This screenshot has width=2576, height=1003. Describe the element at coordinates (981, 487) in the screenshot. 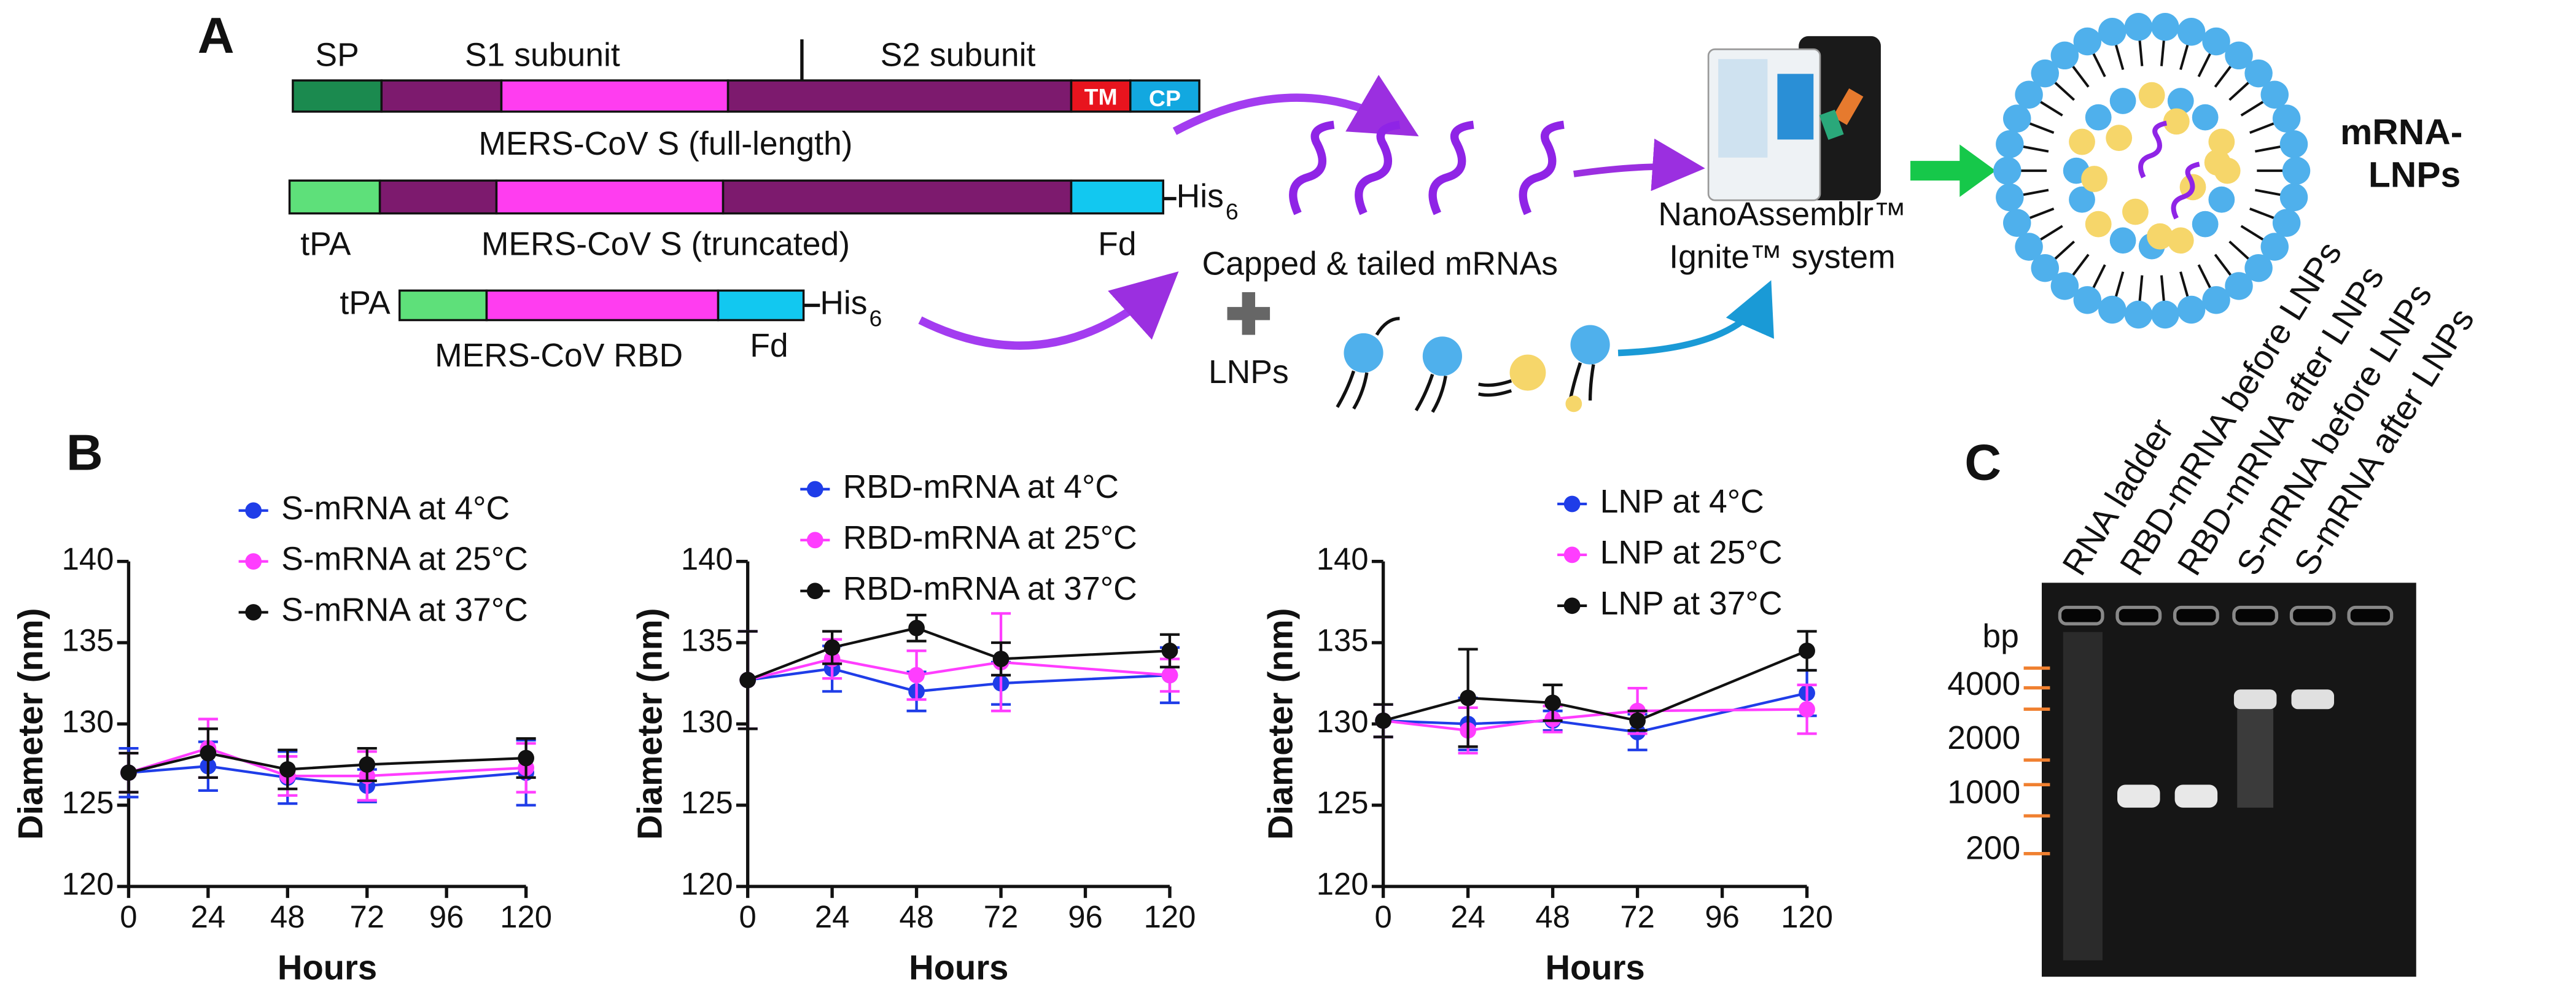

I see `legend-label: RBD-mRNA at 4°C` at that location.